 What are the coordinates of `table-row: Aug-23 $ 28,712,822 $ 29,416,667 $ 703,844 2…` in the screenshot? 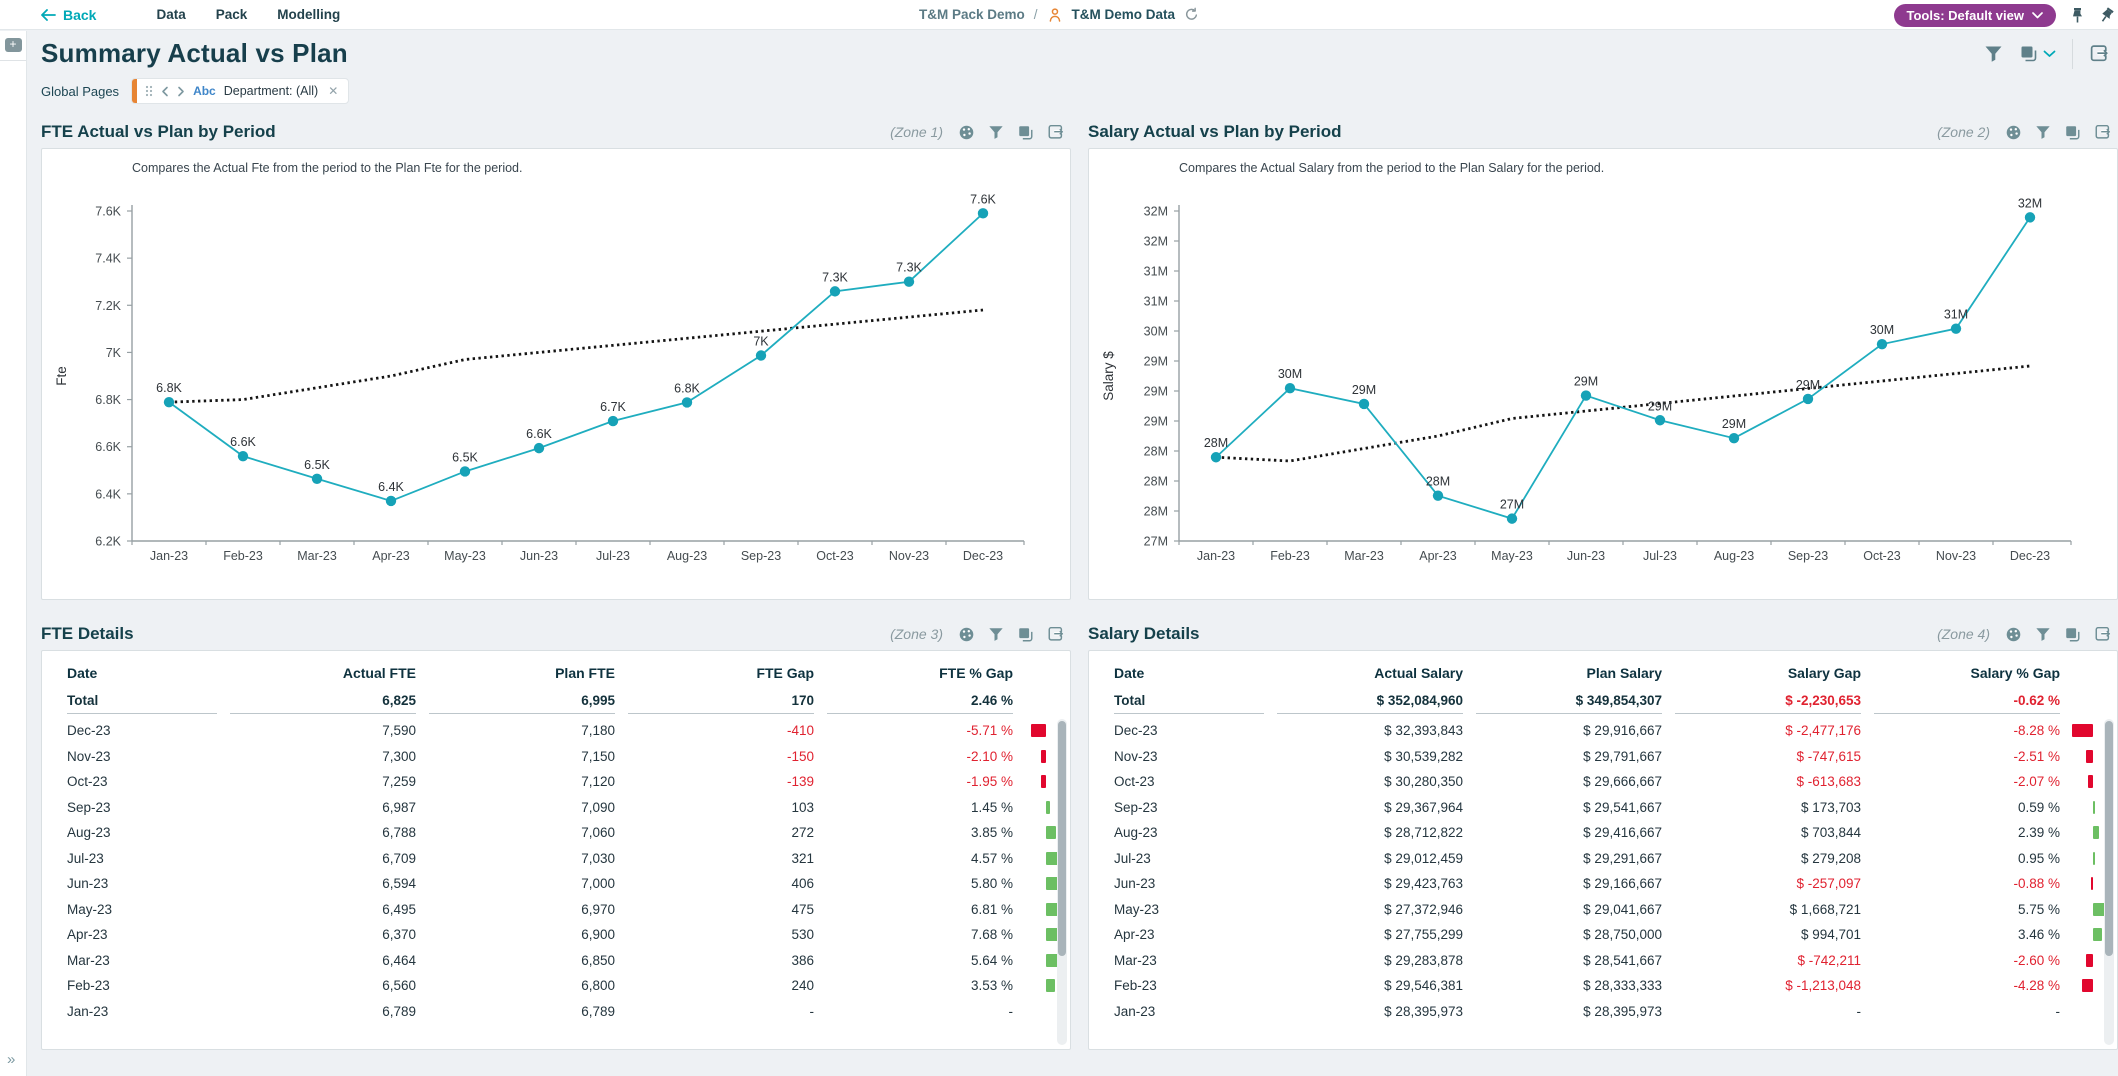 It's located at (1613, 833).